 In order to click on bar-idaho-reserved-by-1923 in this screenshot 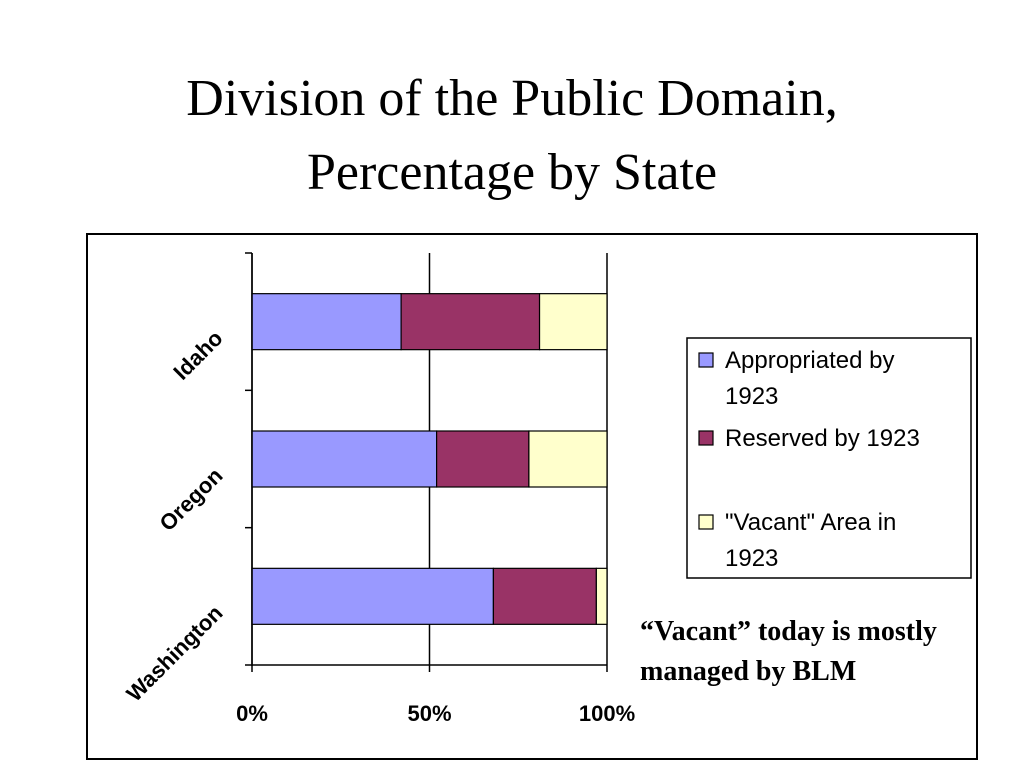, I will do `click(470, 322)`.